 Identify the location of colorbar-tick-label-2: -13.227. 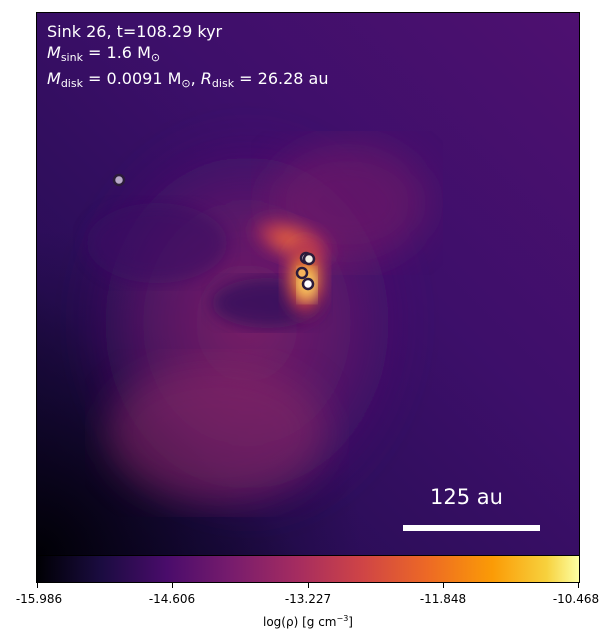
(308, 599).